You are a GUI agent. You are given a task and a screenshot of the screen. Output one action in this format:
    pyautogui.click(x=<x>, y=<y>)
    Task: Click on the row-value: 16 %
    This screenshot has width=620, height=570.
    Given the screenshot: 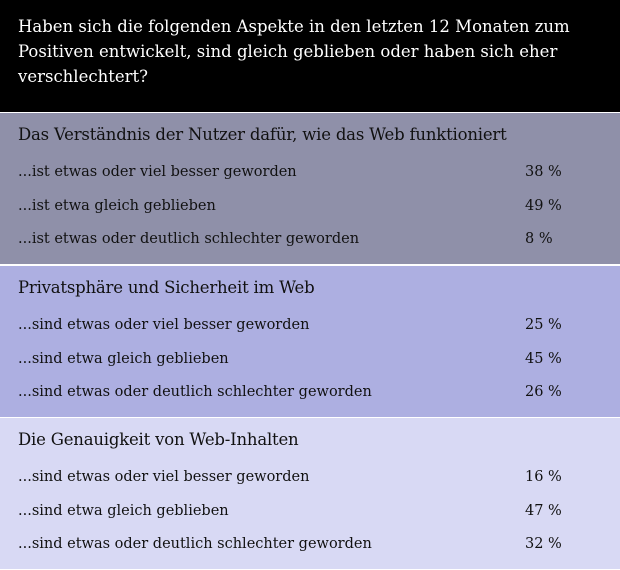 What is the action you would take?
    pyautogui.click(x=543, y=477)
    